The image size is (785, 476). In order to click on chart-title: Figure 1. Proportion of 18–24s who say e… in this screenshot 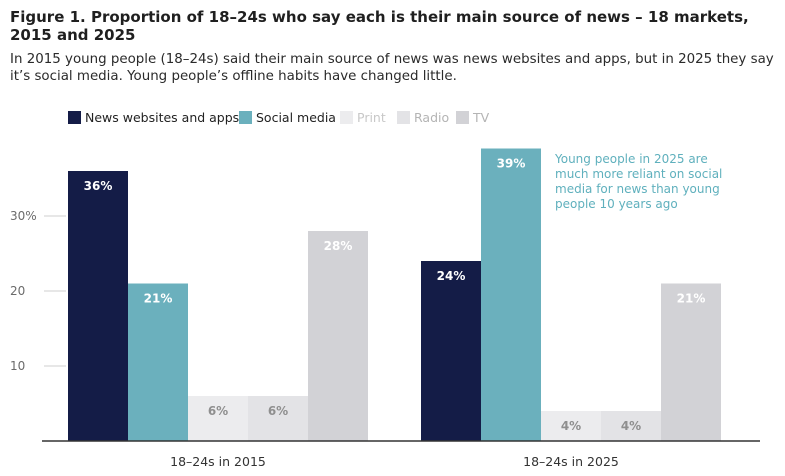, I will do `click(379, 26)`.